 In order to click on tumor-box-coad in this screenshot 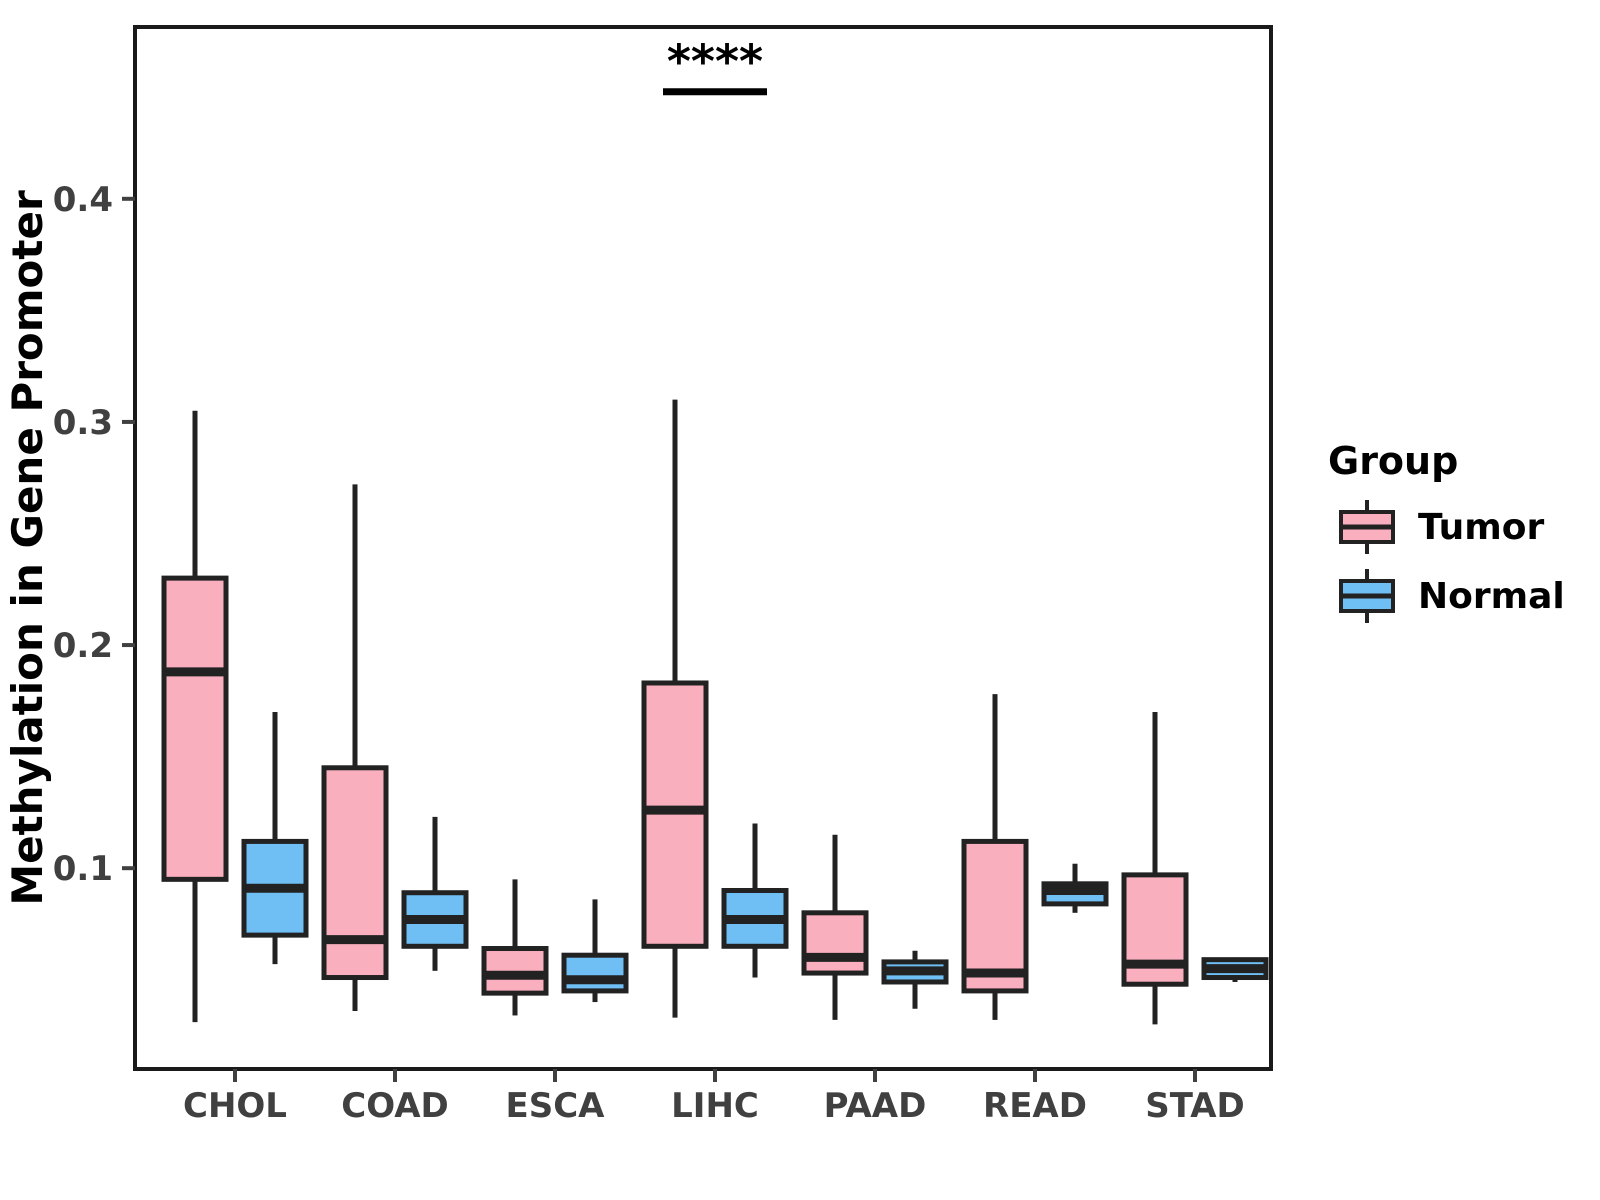, I will do `click(355, 873)`.